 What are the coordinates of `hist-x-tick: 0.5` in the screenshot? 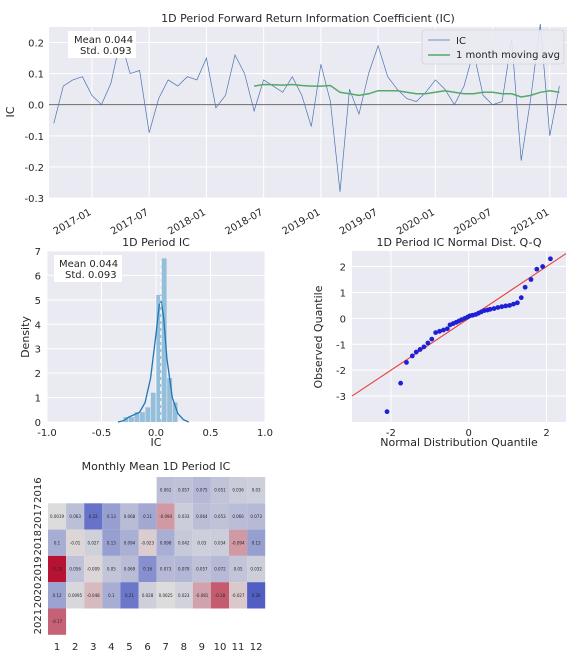 It's located at (211, 433).